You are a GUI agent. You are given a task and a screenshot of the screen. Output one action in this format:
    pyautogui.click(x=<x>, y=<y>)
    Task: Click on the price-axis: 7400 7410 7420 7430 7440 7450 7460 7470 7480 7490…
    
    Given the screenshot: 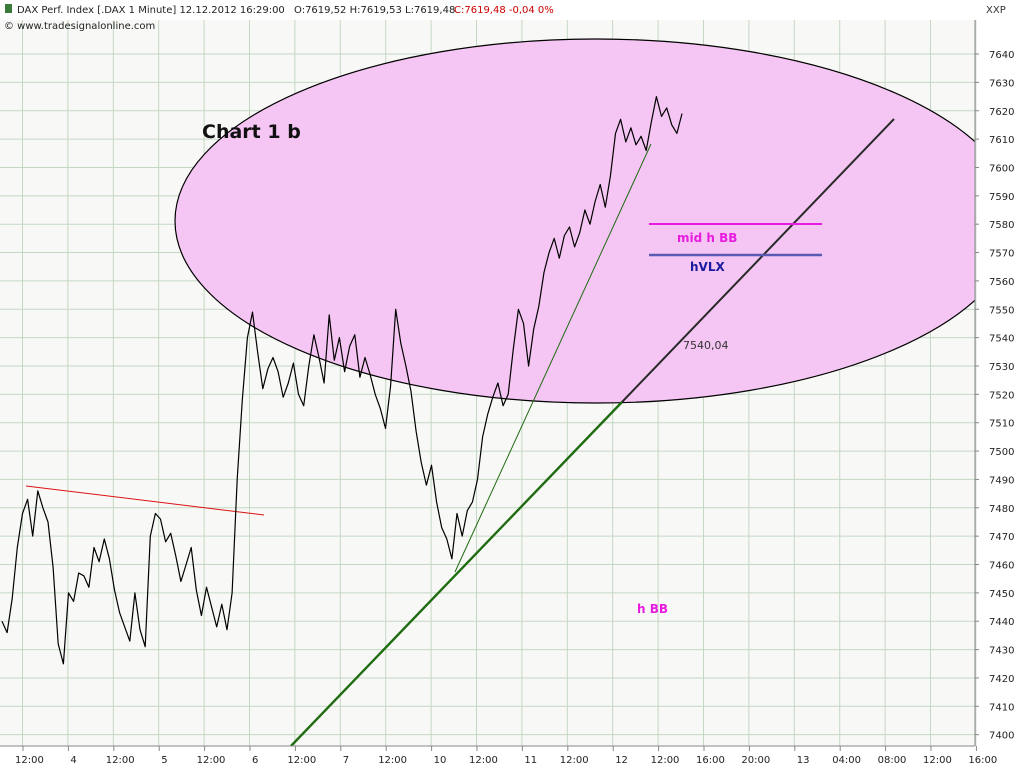 What is the action you would take?
    pyautogui.click(x=994, y=396)
    